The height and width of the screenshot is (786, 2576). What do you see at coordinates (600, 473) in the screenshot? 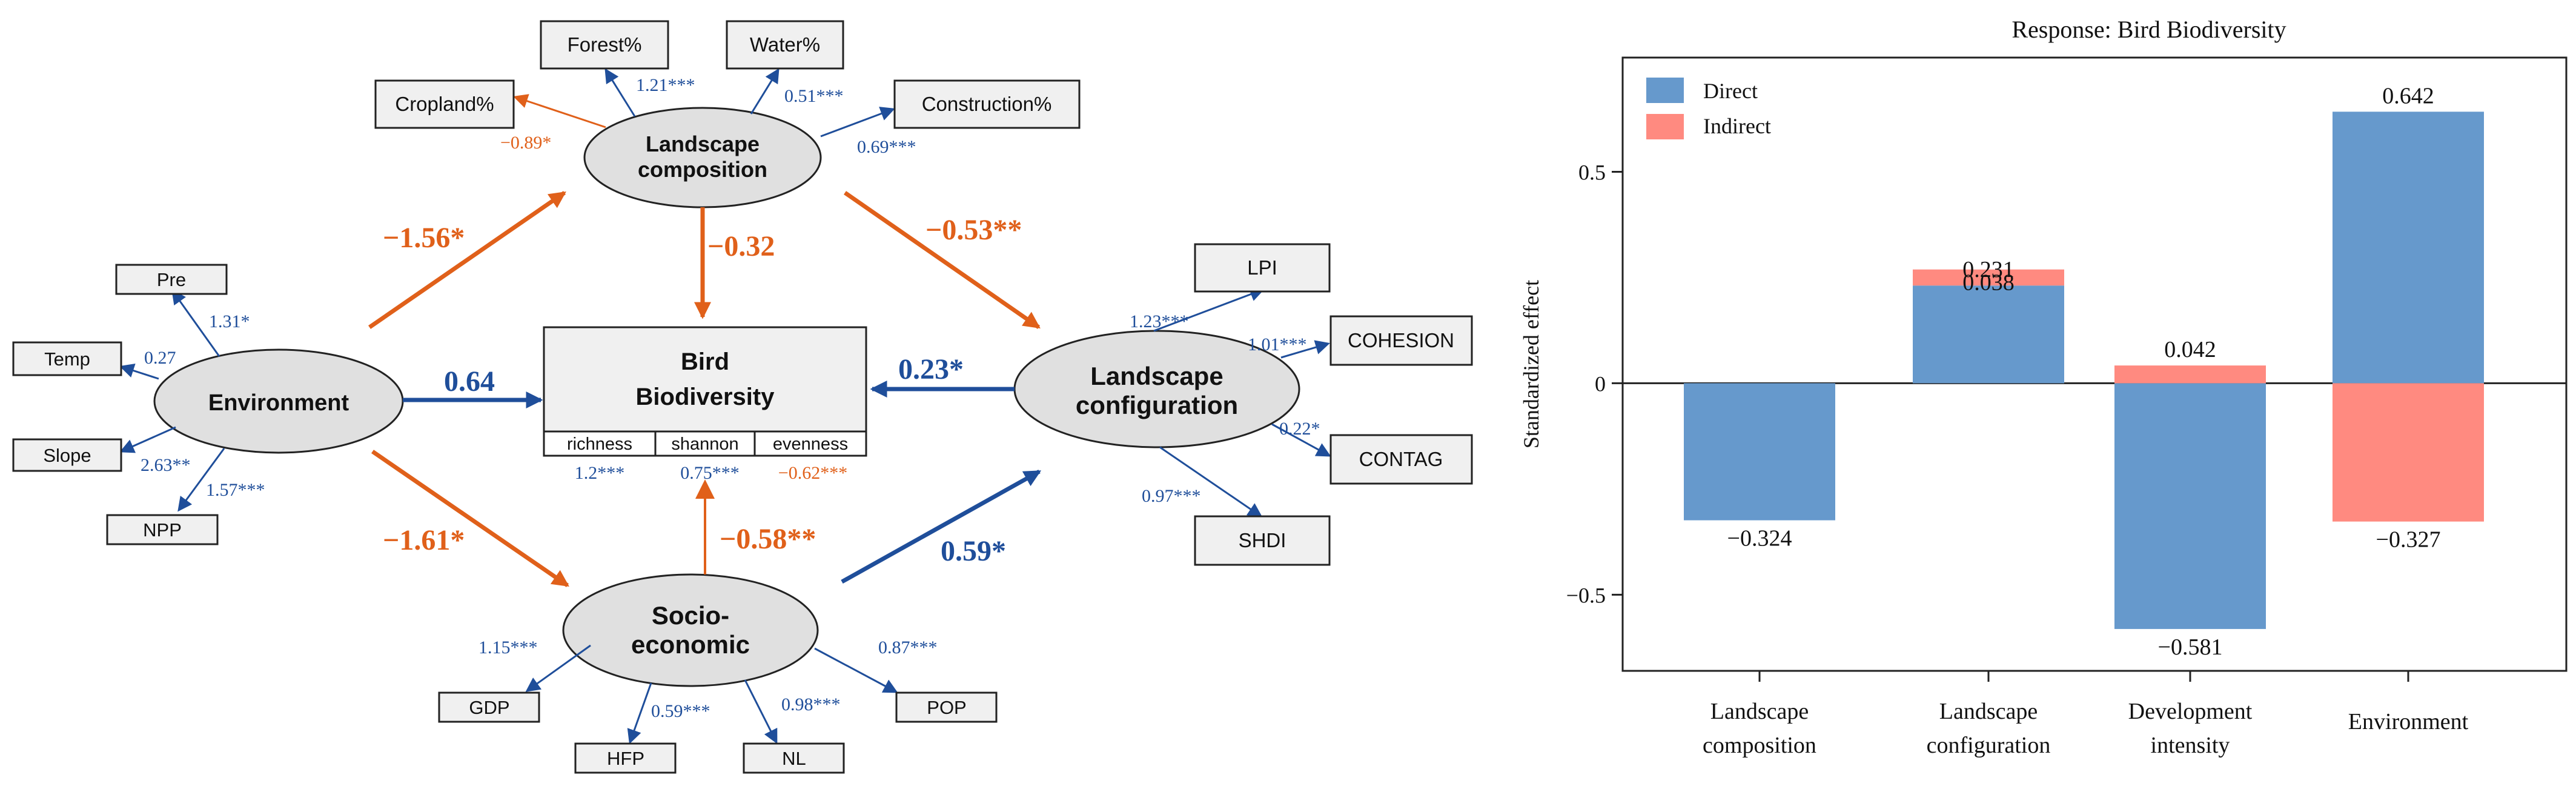
I see `loading-richness: 1.2***` at bounding box center [600, 473].